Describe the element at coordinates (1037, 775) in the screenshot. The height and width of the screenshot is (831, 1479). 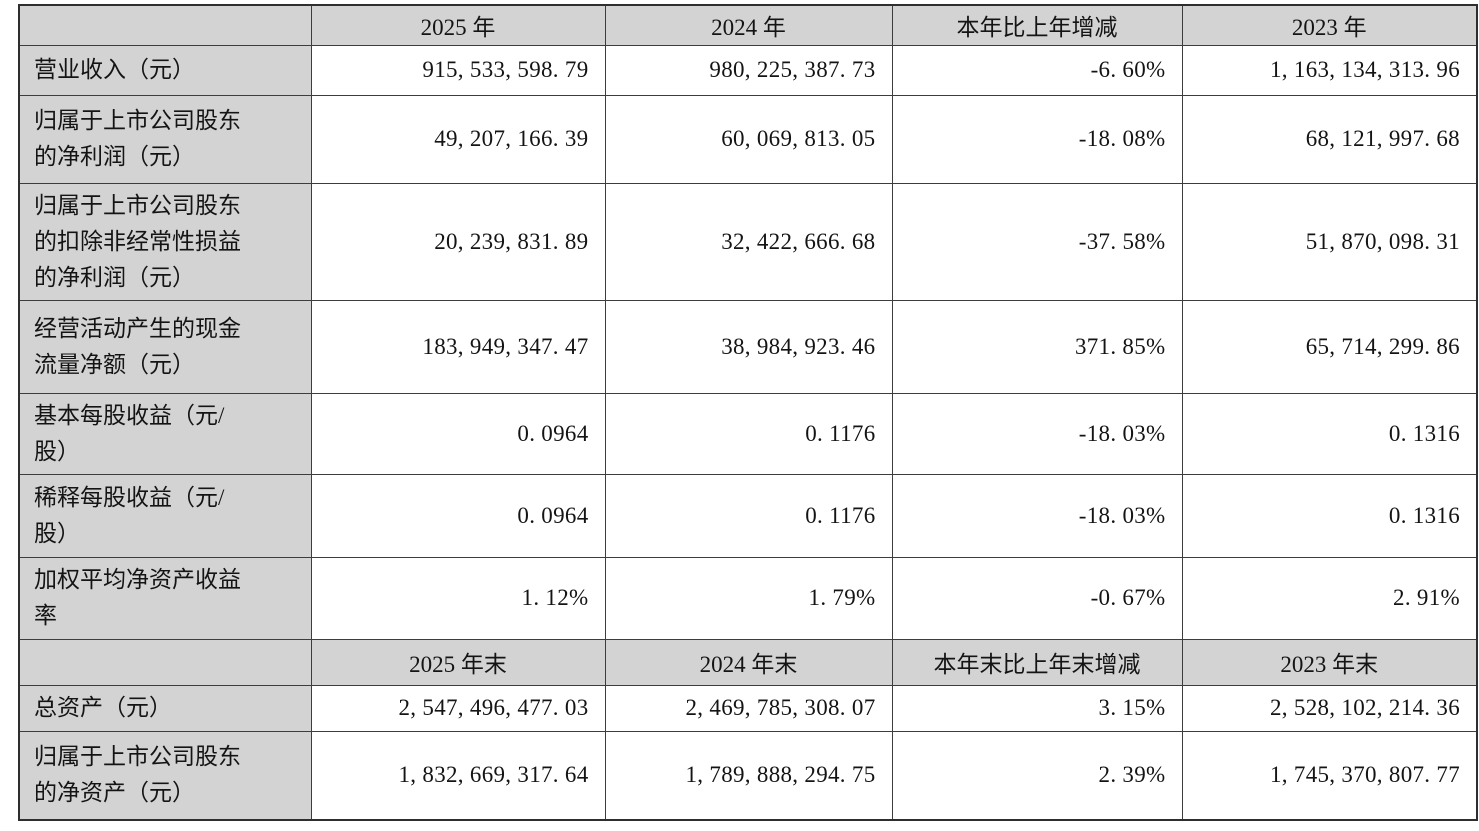
I see `value-cell: 2. 39%` at that location.